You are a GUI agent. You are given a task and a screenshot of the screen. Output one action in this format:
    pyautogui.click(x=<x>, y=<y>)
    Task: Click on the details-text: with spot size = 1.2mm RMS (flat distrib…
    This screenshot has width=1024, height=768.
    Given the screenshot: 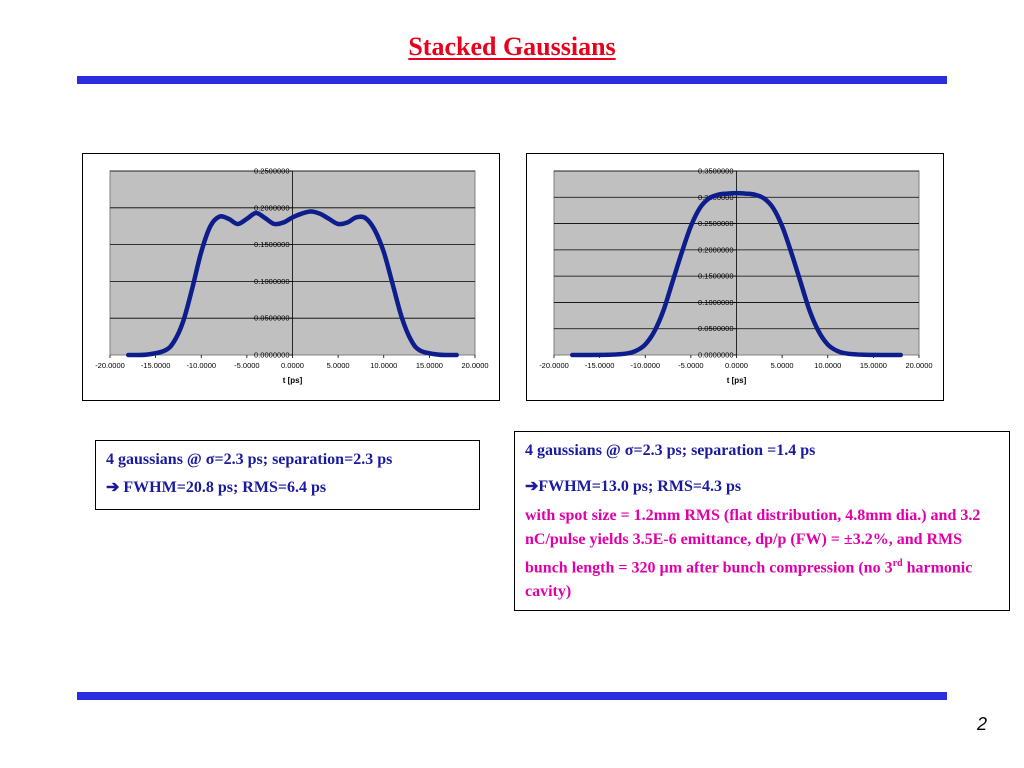 What is the action you would take?
    pyautogui.click(x=753, y=542)
    